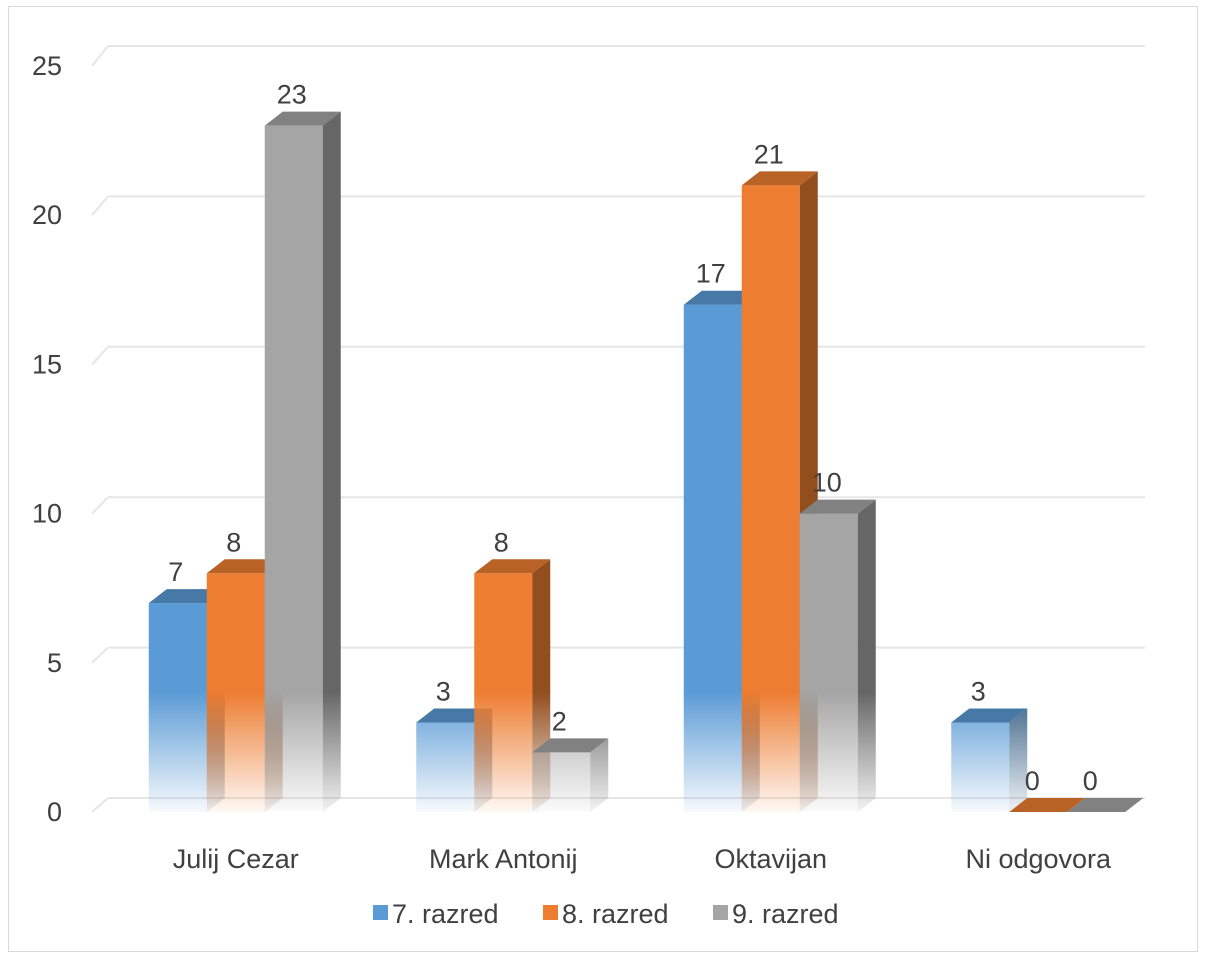  What do you see at coordinates (47, 215) in the screenshot?
I see `y-tick-label: 20` at bounding box center [47, 215].